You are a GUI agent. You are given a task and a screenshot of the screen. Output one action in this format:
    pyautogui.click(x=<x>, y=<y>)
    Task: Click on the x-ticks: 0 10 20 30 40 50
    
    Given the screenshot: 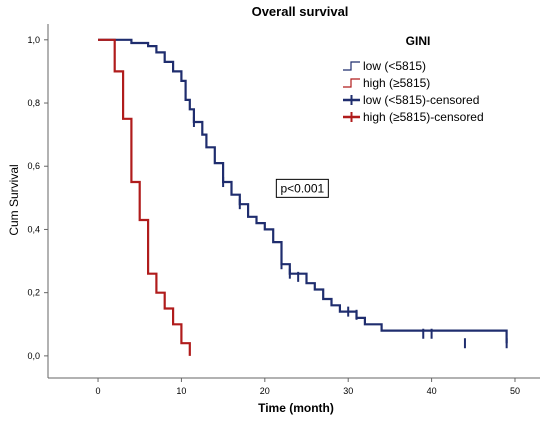 What is the action you would take?
    pyautogui.click(x=308, y=387)
    